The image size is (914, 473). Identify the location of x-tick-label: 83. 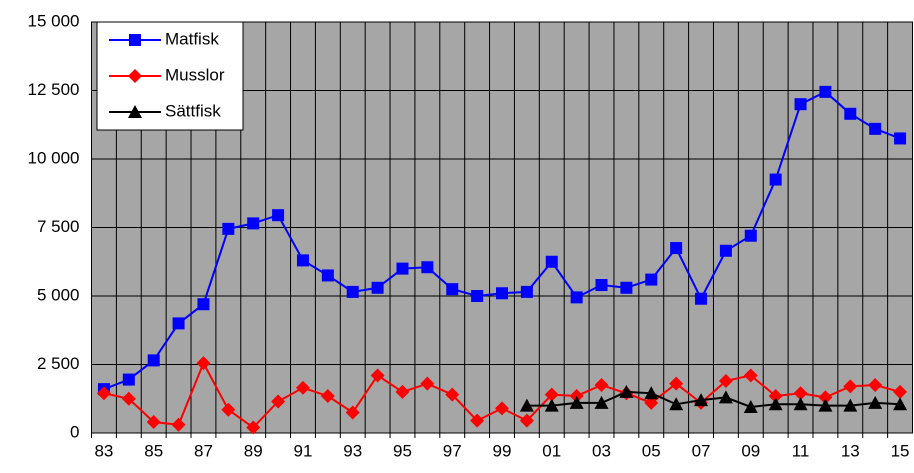
(103, 450).